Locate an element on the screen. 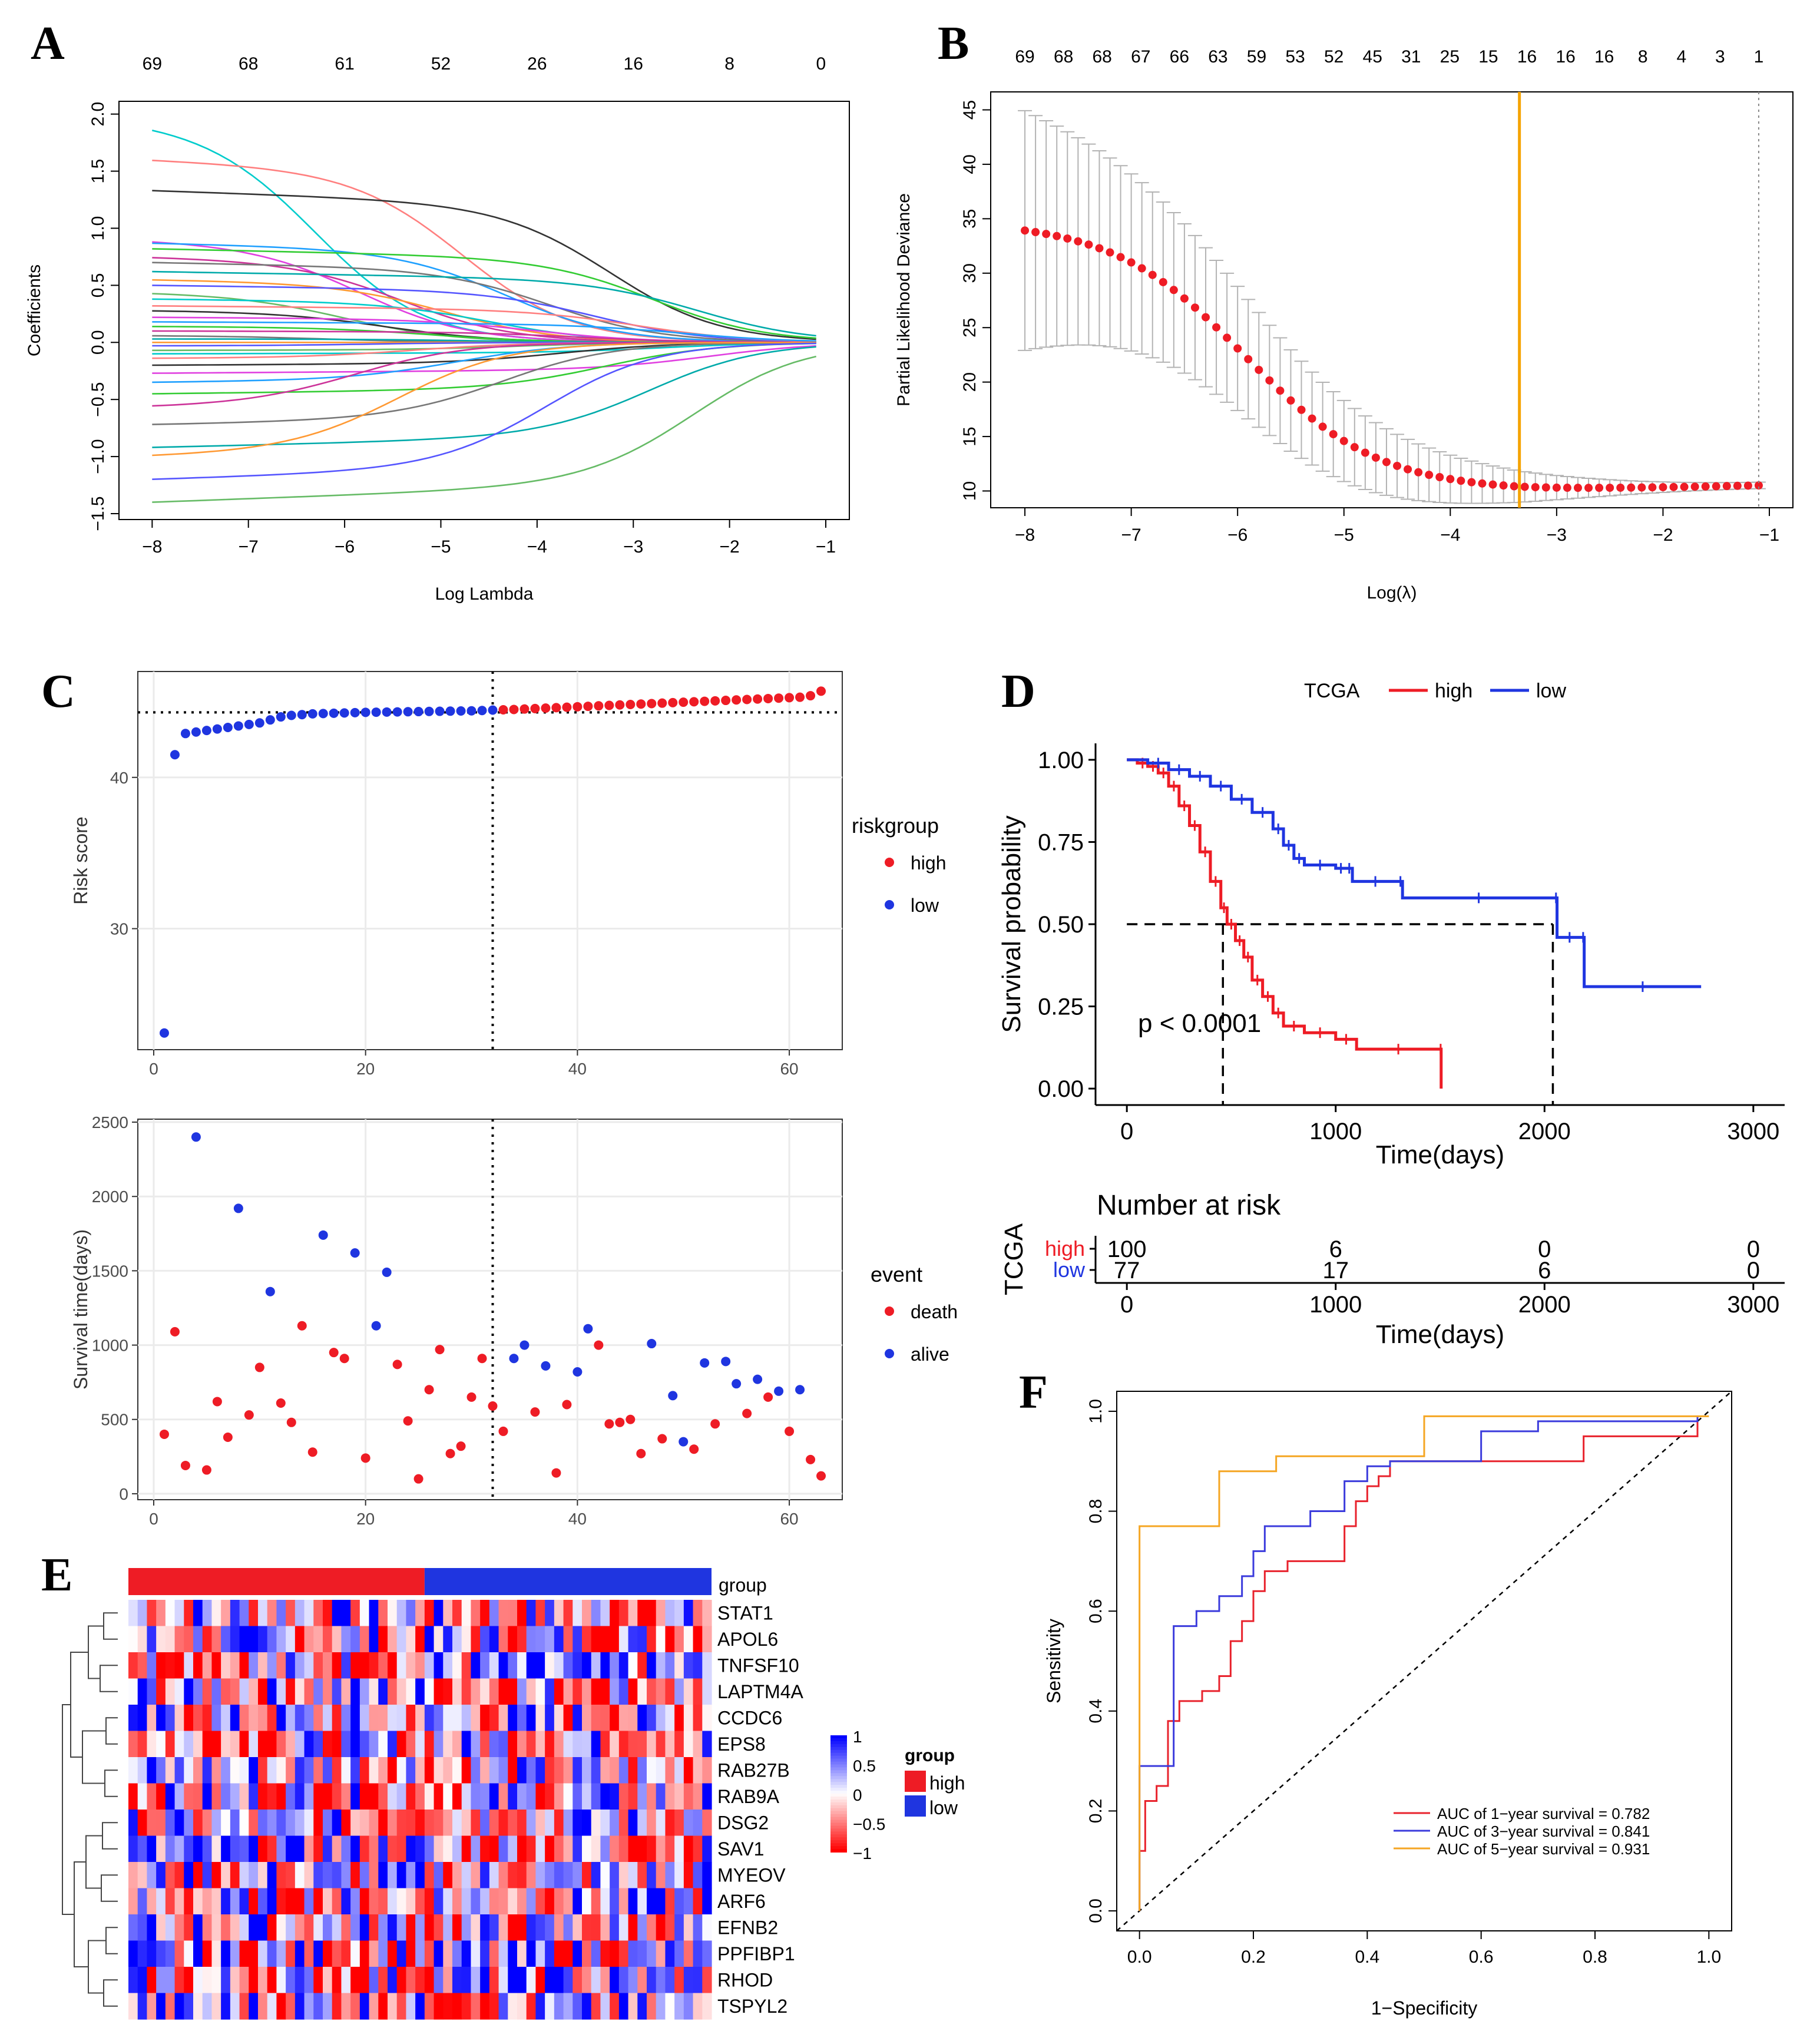  legend-title: riskgroup is located at coordinates (895, 825).